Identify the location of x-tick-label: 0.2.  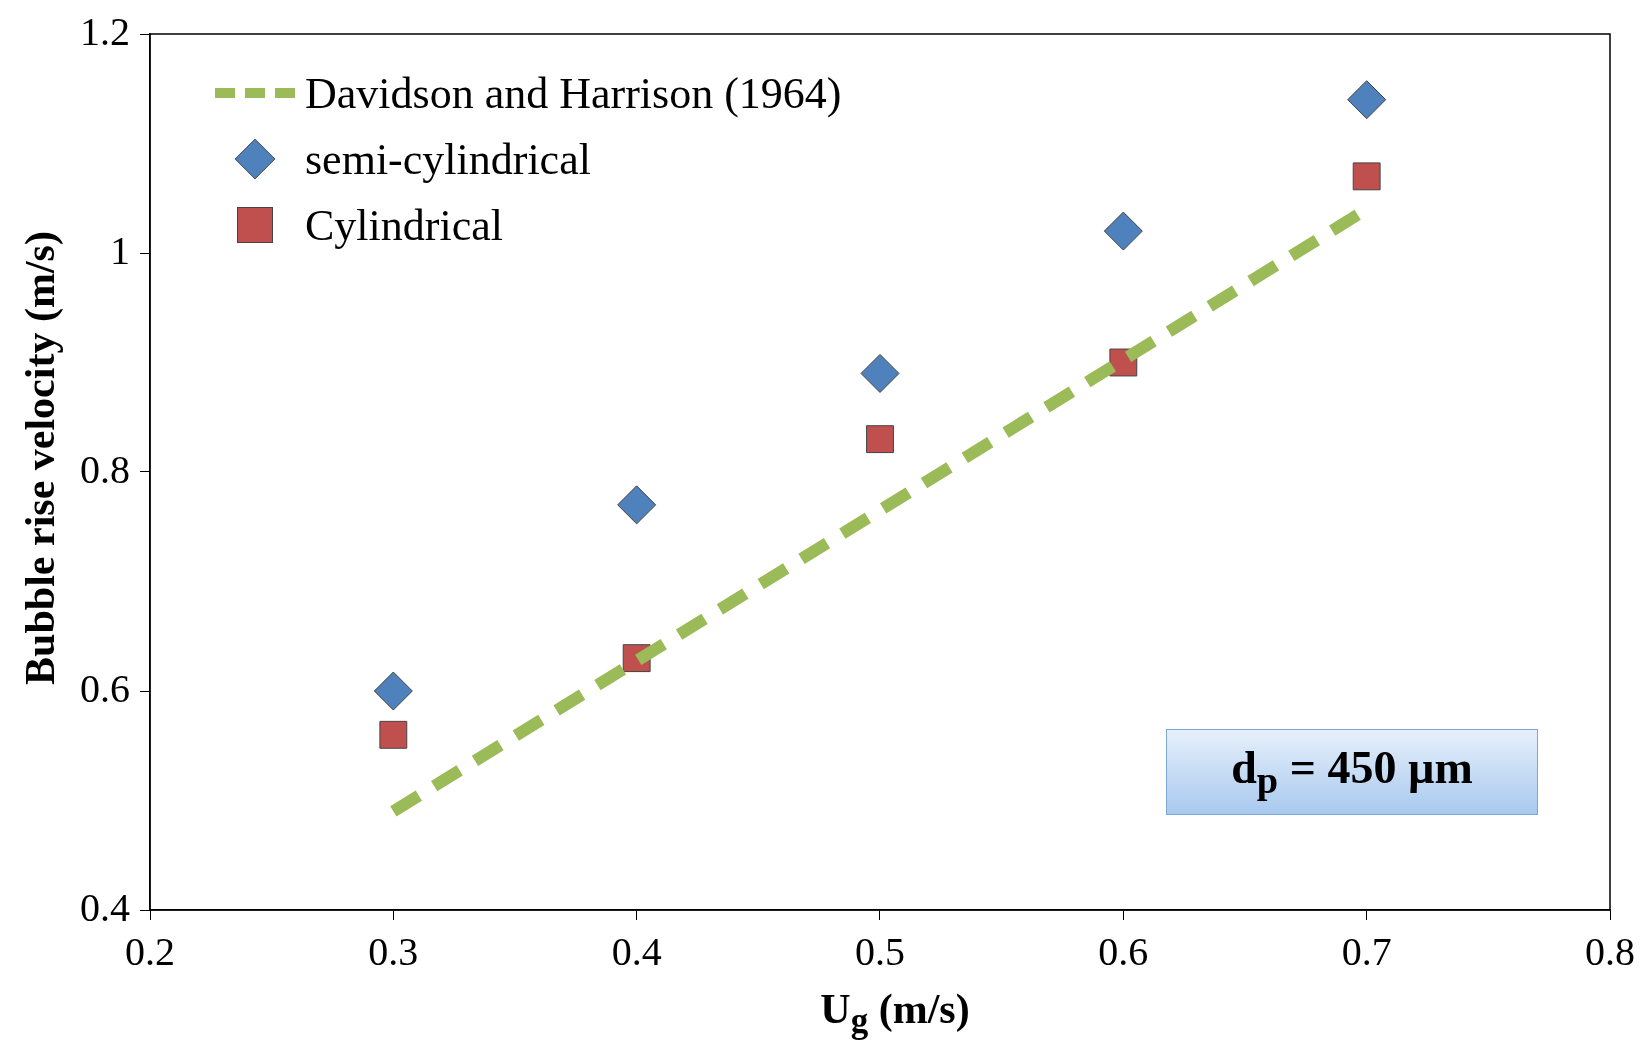
(150, 951).